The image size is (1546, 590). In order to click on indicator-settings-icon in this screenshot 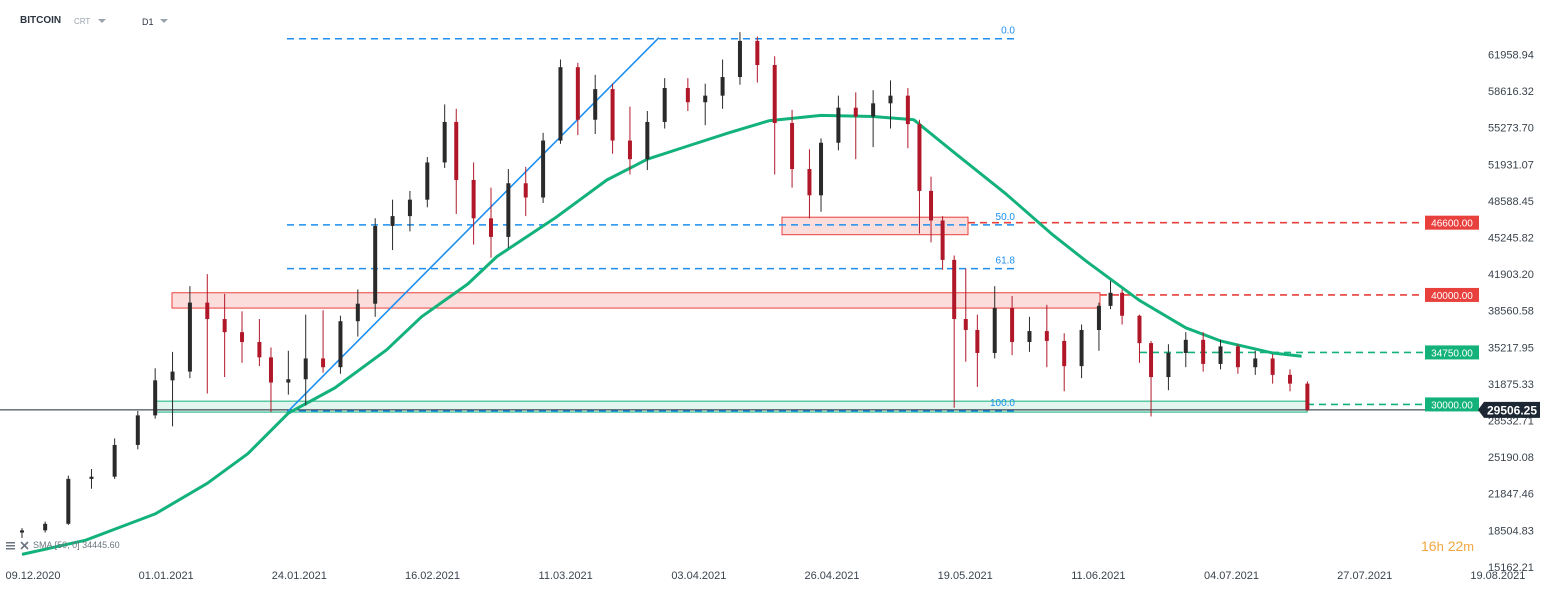, I will do `click(10, 545)`.